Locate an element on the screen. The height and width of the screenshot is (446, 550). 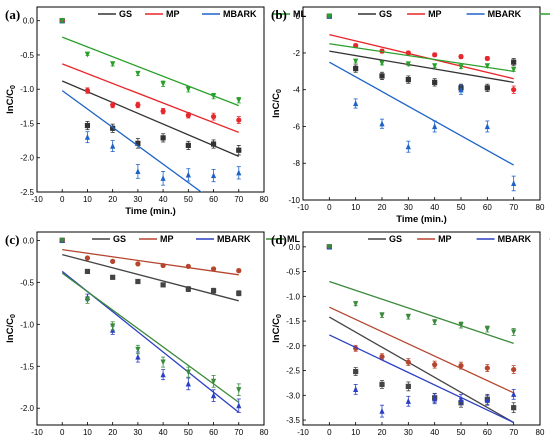
legend-label: MBARK is located at coordinates (505, 14).